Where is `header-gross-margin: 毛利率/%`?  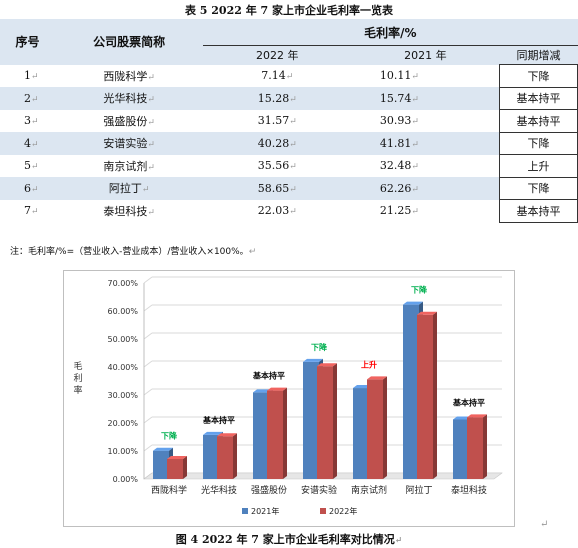 header-gross-margin: 毛利率/% is located at coordinates (390, 32).